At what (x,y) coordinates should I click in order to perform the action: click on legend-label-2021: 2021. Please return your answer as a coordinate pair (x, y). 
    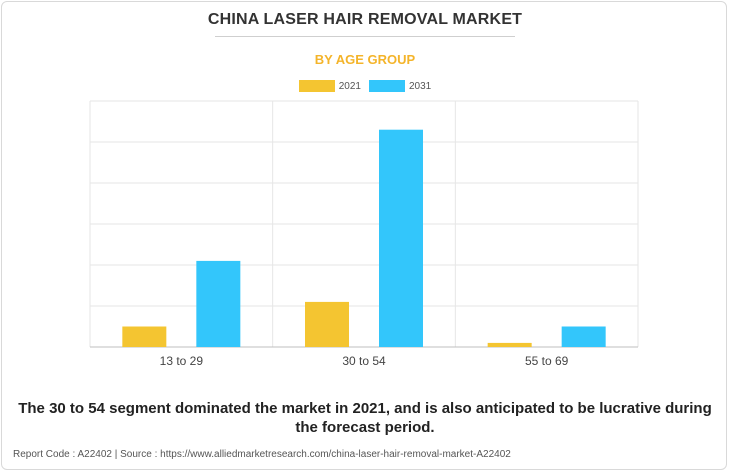
    Looking at the image, I should click on (349, 86).